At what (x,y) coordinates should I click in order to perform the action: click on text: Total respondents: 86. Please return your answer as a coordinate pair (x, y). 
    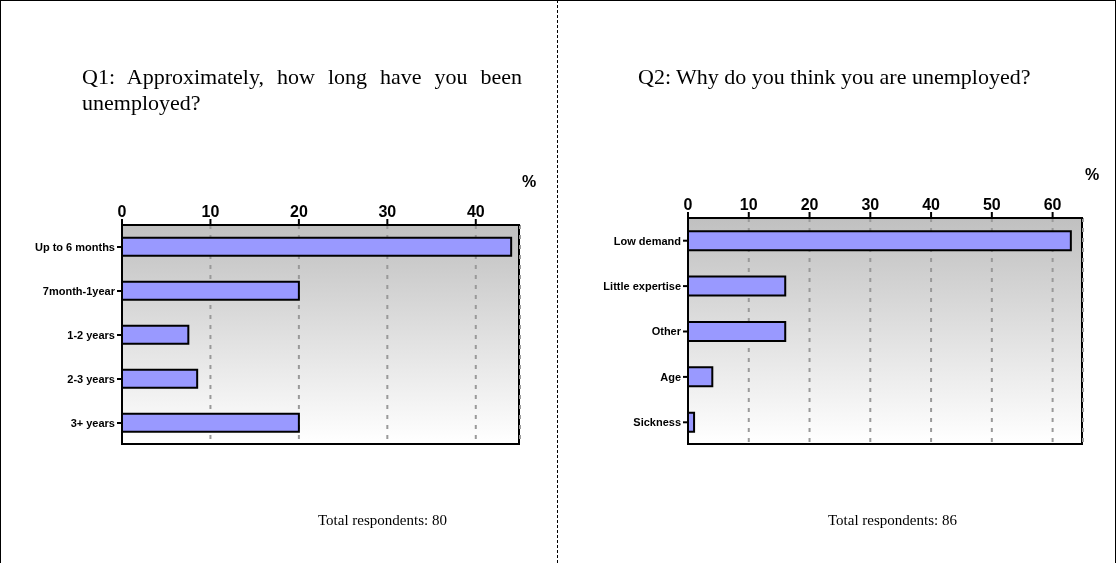
    Looking at the image, I should click on (892, 520).